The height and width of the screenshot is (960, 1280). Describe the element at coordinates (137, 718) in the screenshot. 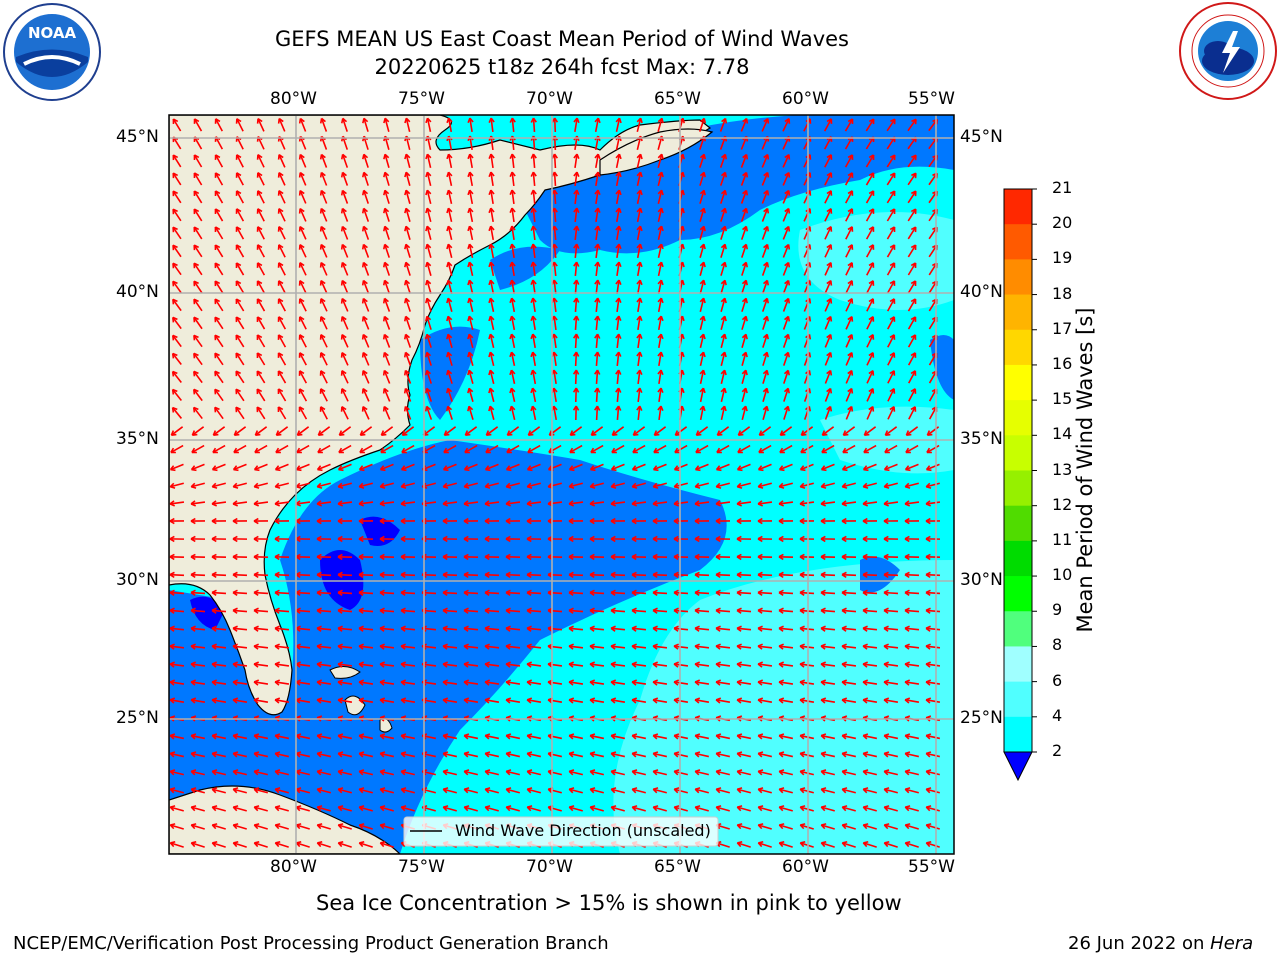

I see `lat-tick-left-25N: 25°N` at that location.